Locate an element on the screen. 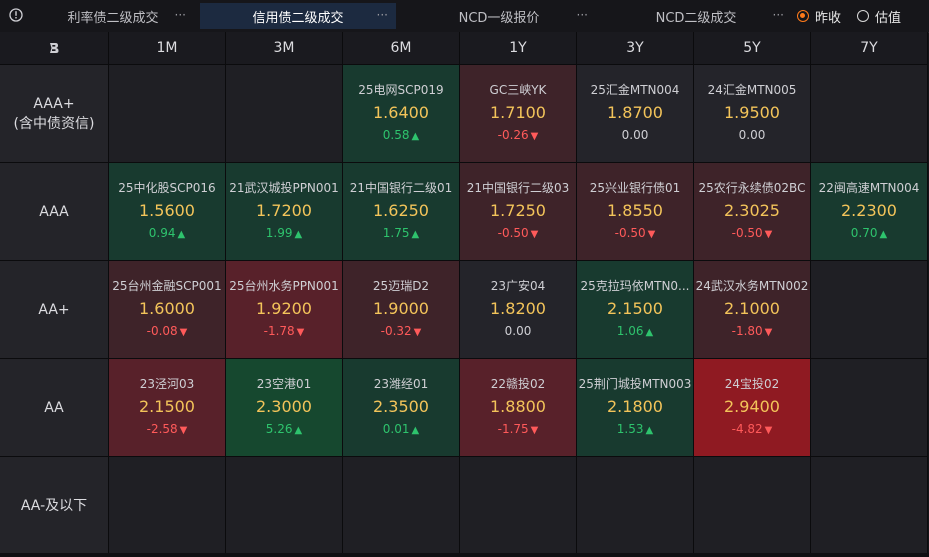  bond-name: 21中国银行二级01 is located at coordinates (401, 188).